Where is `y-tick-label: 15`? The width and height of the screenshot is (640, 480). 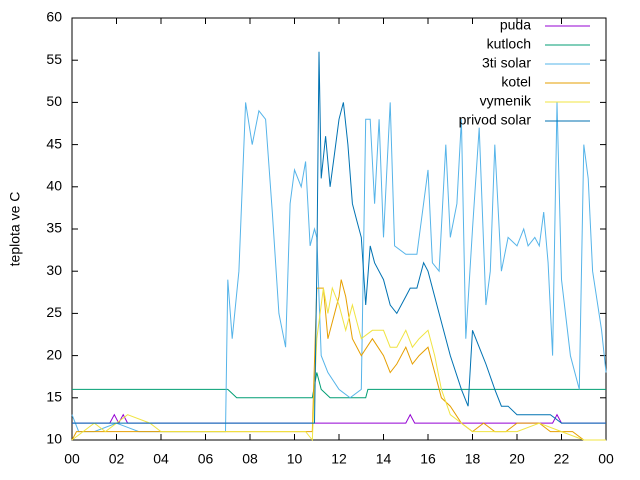 y-tick-label: 15 is located at coordinates (54, 397).